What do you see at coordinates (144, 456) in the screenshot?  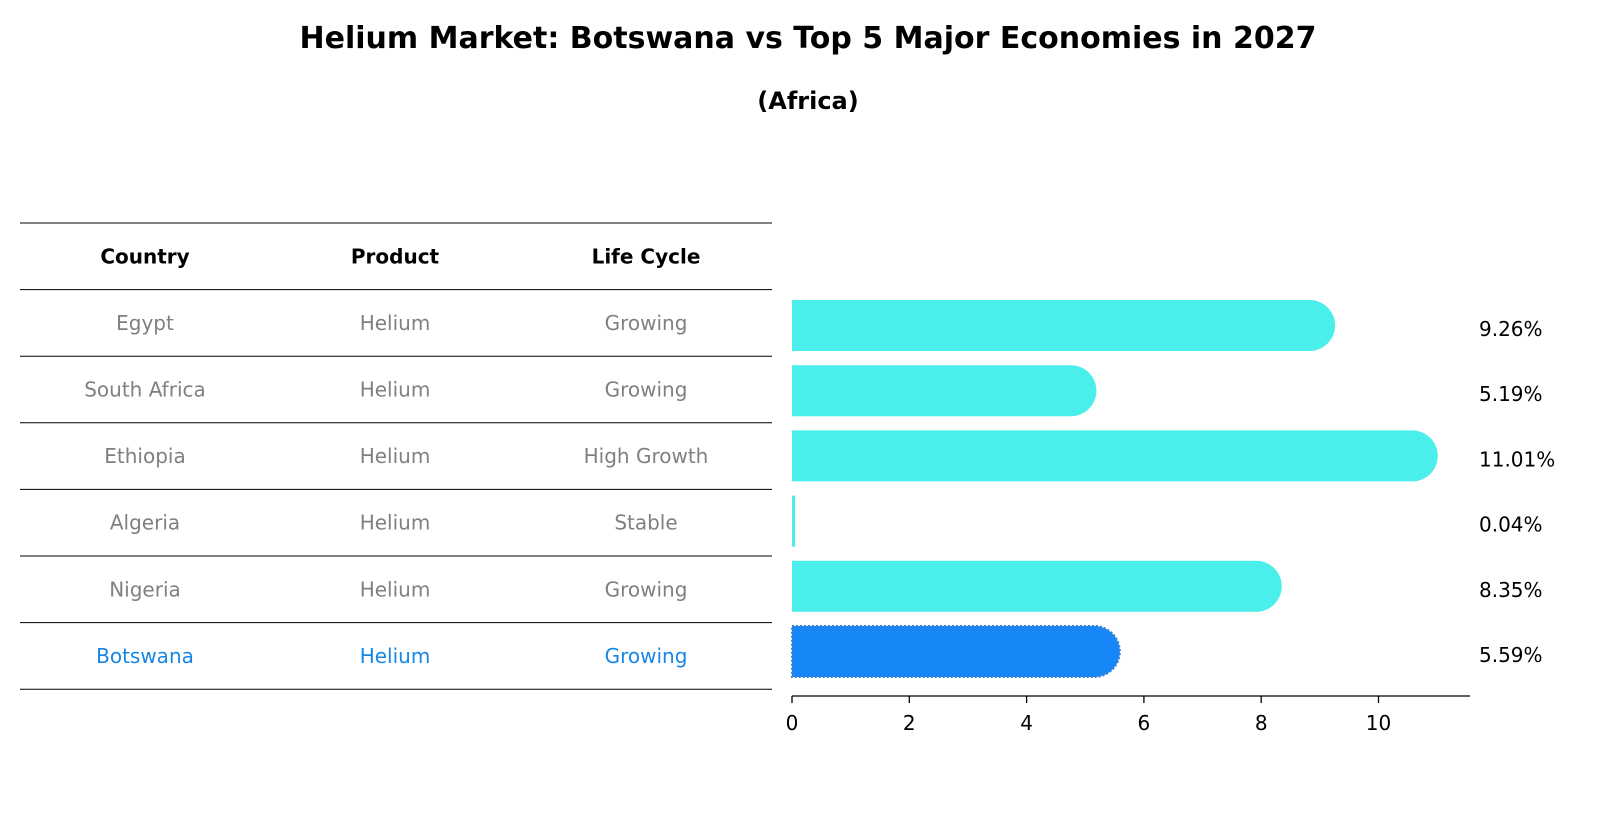 I see `table-cell-country: Ethiopia` at bounding box center [144, 456].